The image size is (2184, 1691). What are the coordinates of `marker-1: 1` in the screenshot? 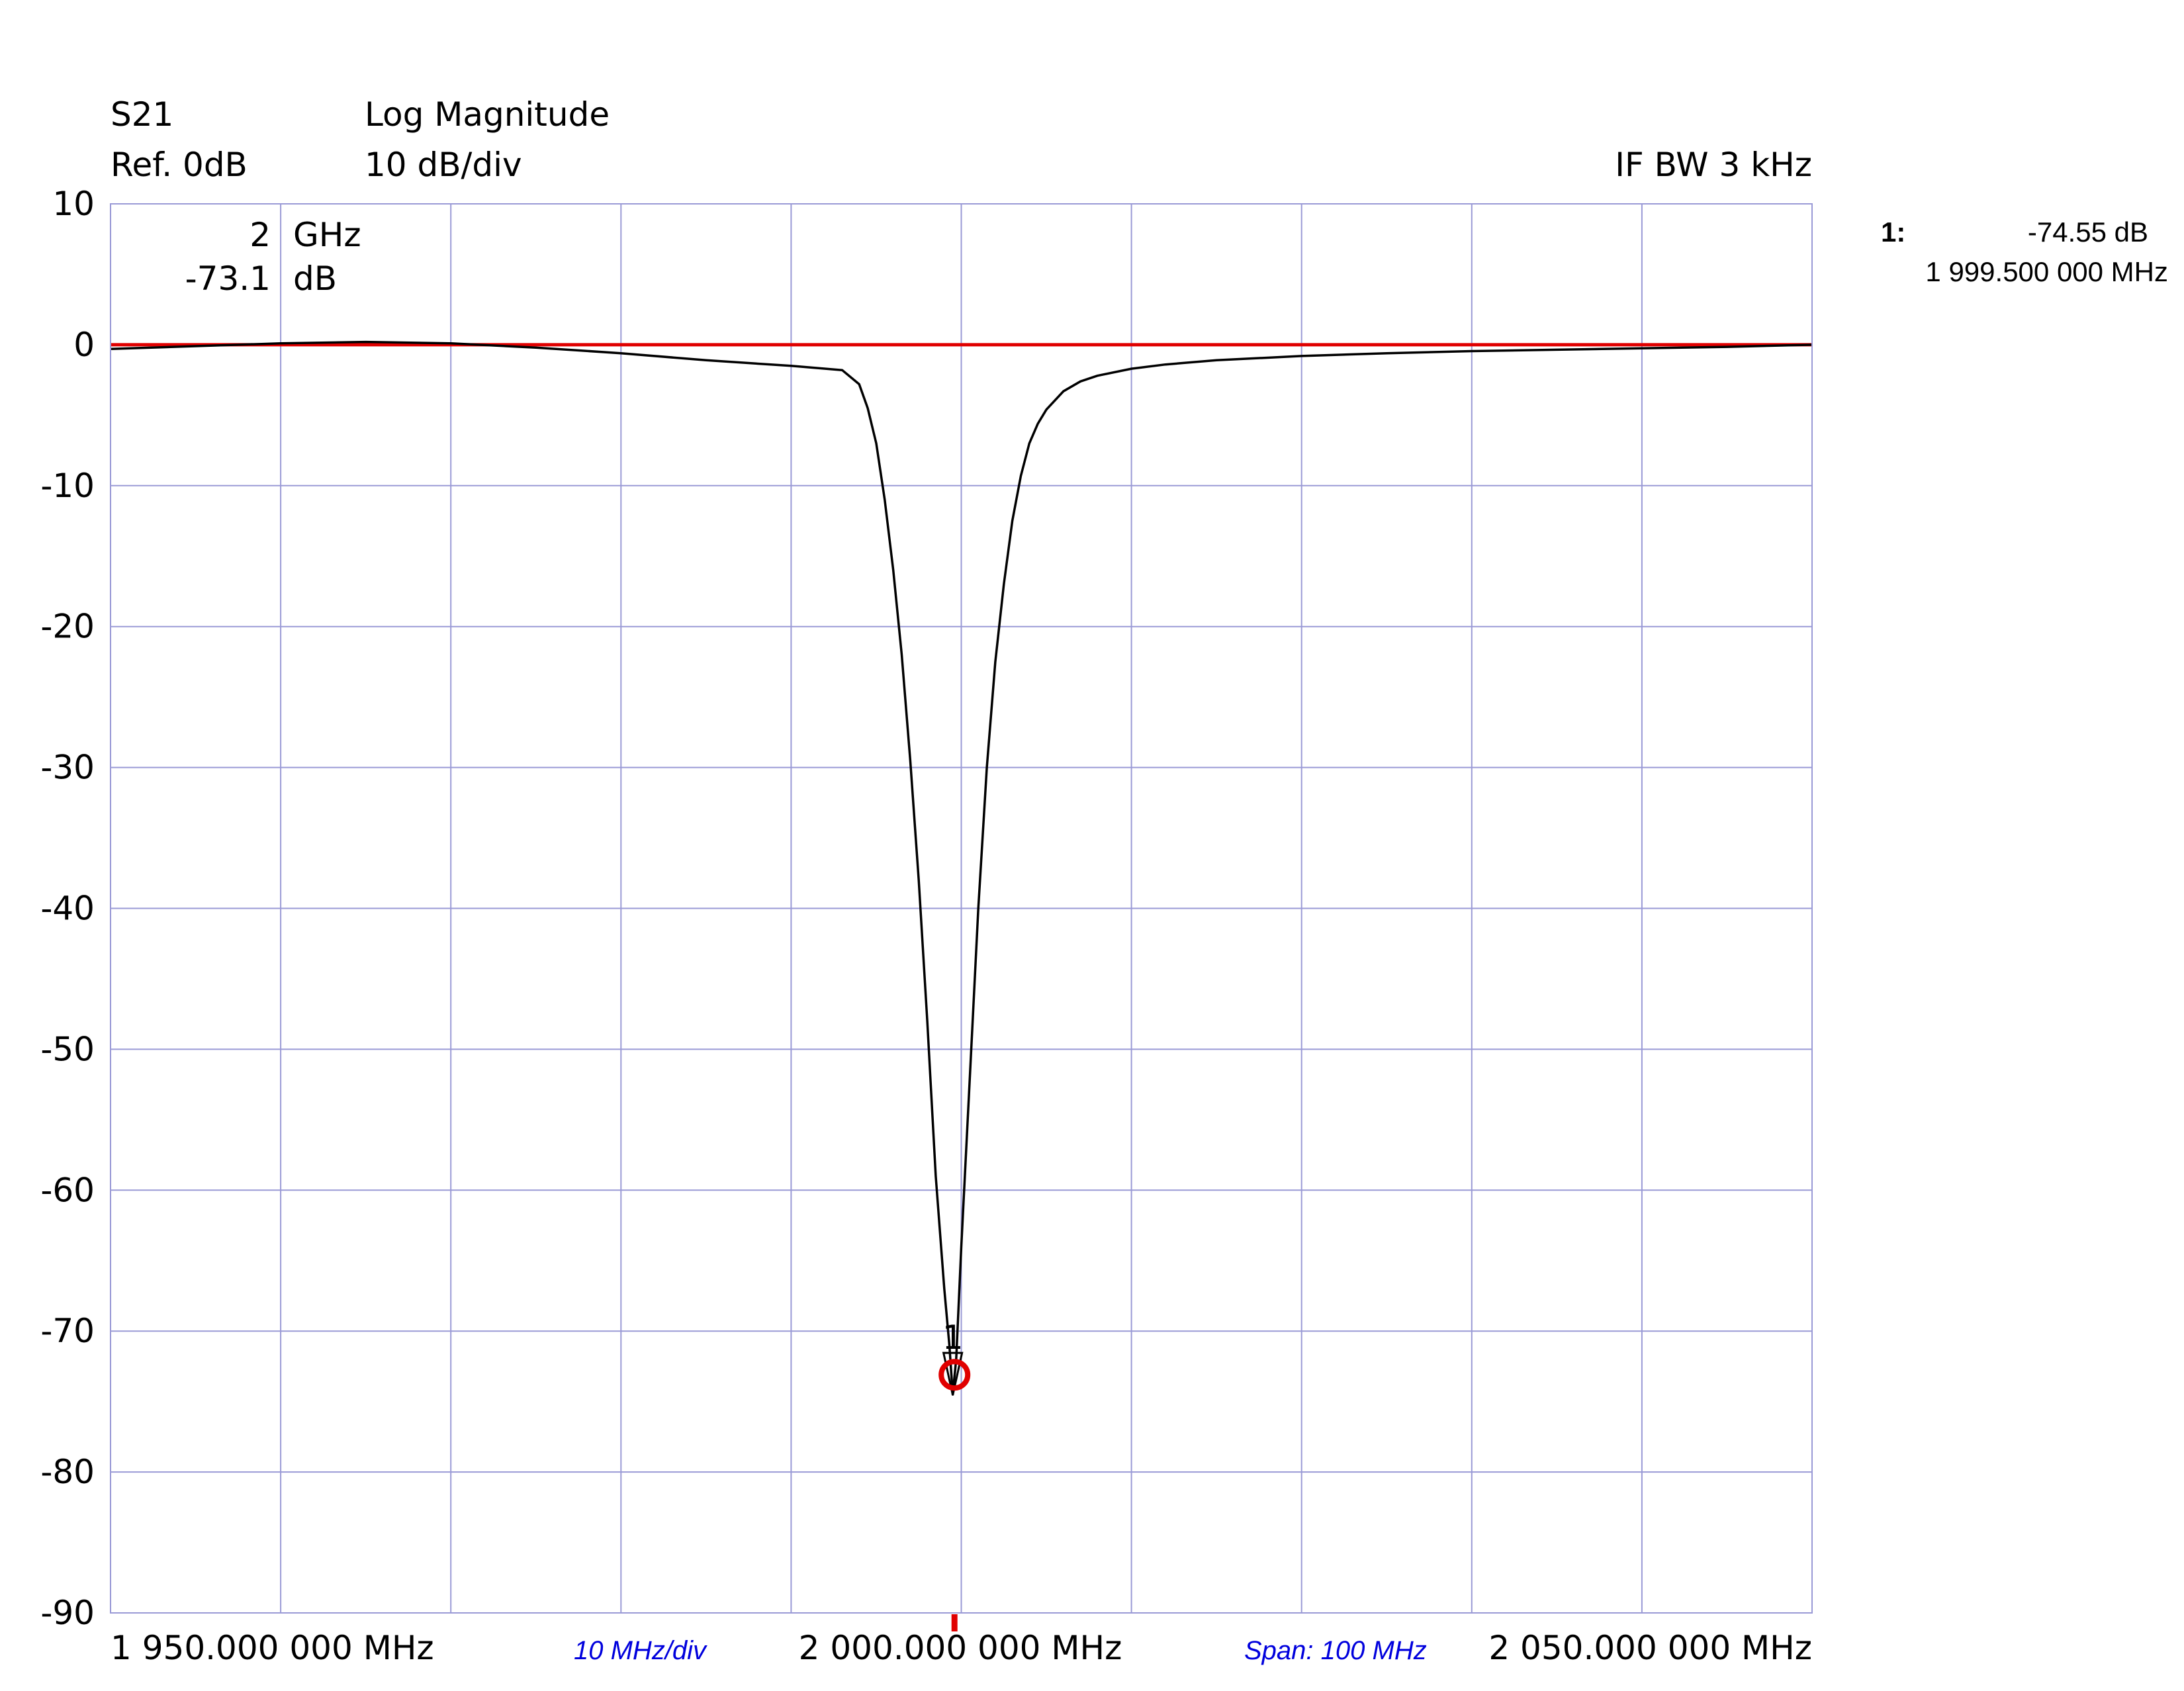 It's located at (954, 1357).